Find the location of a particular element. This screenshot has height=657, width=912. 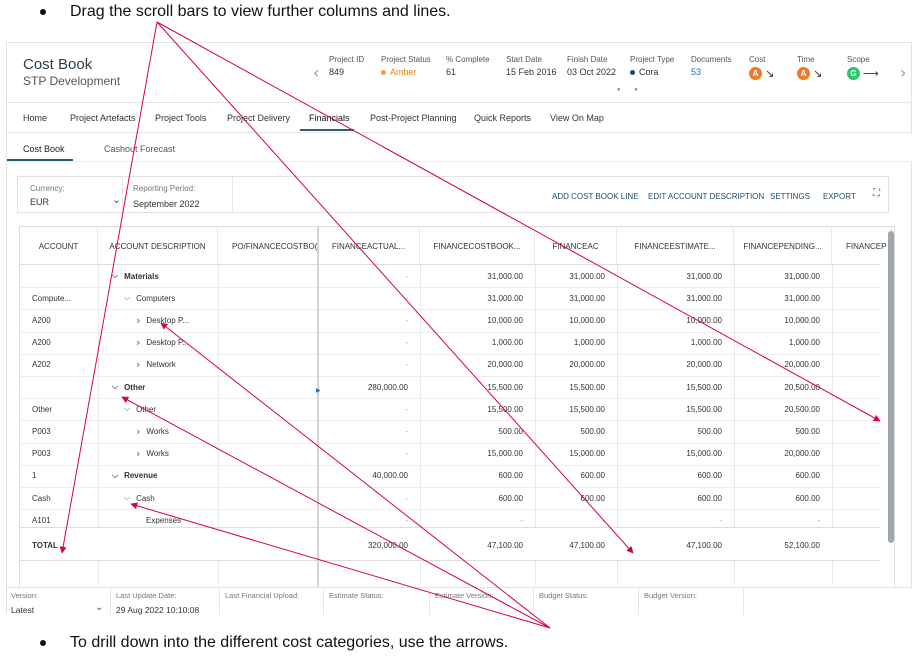

add-cost-book-line-button: ADD COST BOOK LINE is located at coordinates (595, 196).